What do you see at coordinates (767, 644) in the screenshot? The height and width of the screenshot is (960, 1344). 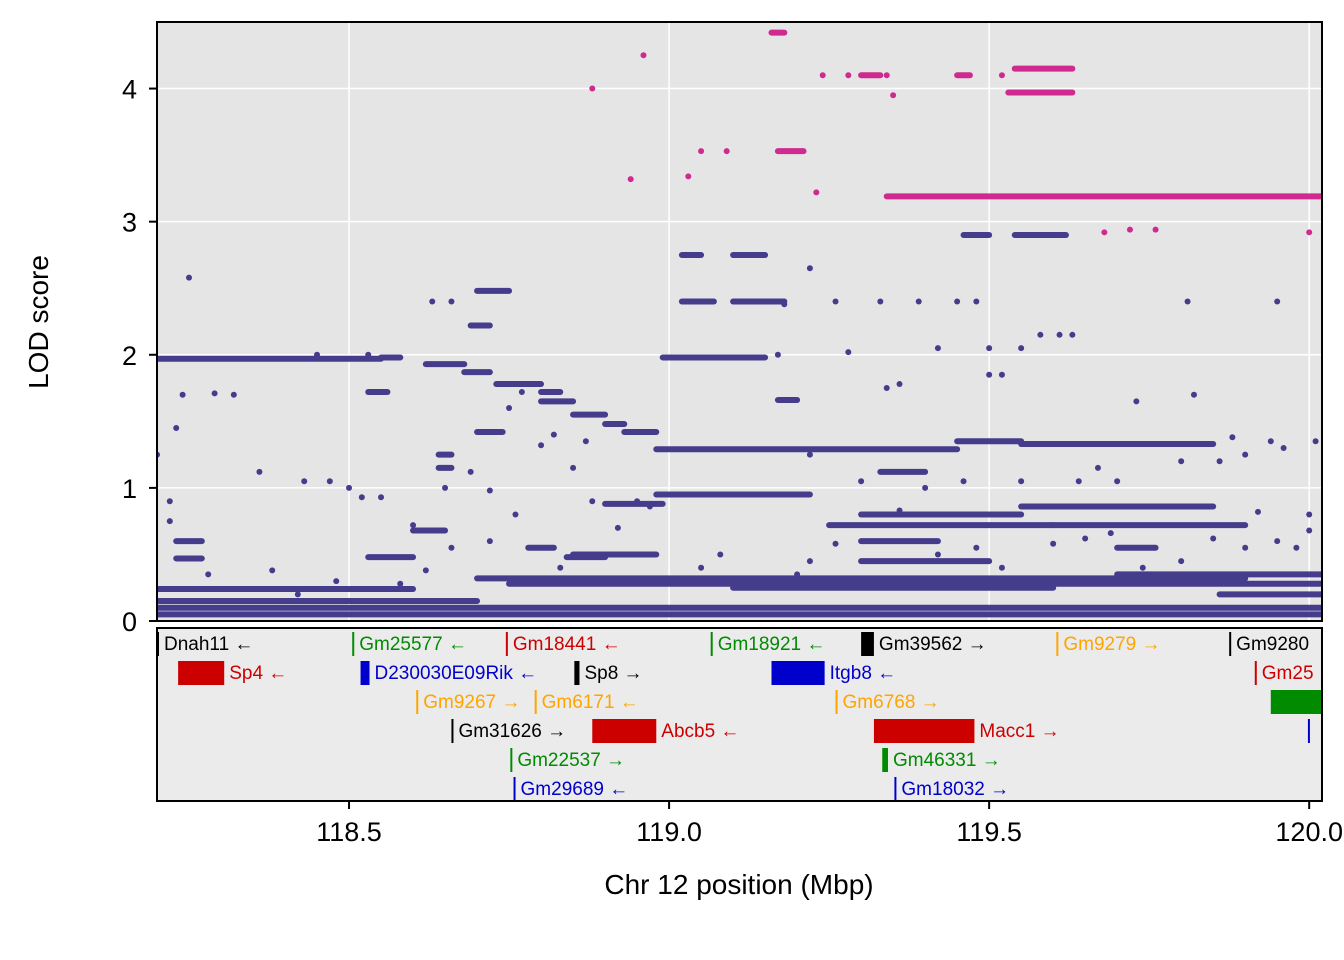 I see `gene-gm18921: Gm18921 ←` at bounding box center [767, 644].